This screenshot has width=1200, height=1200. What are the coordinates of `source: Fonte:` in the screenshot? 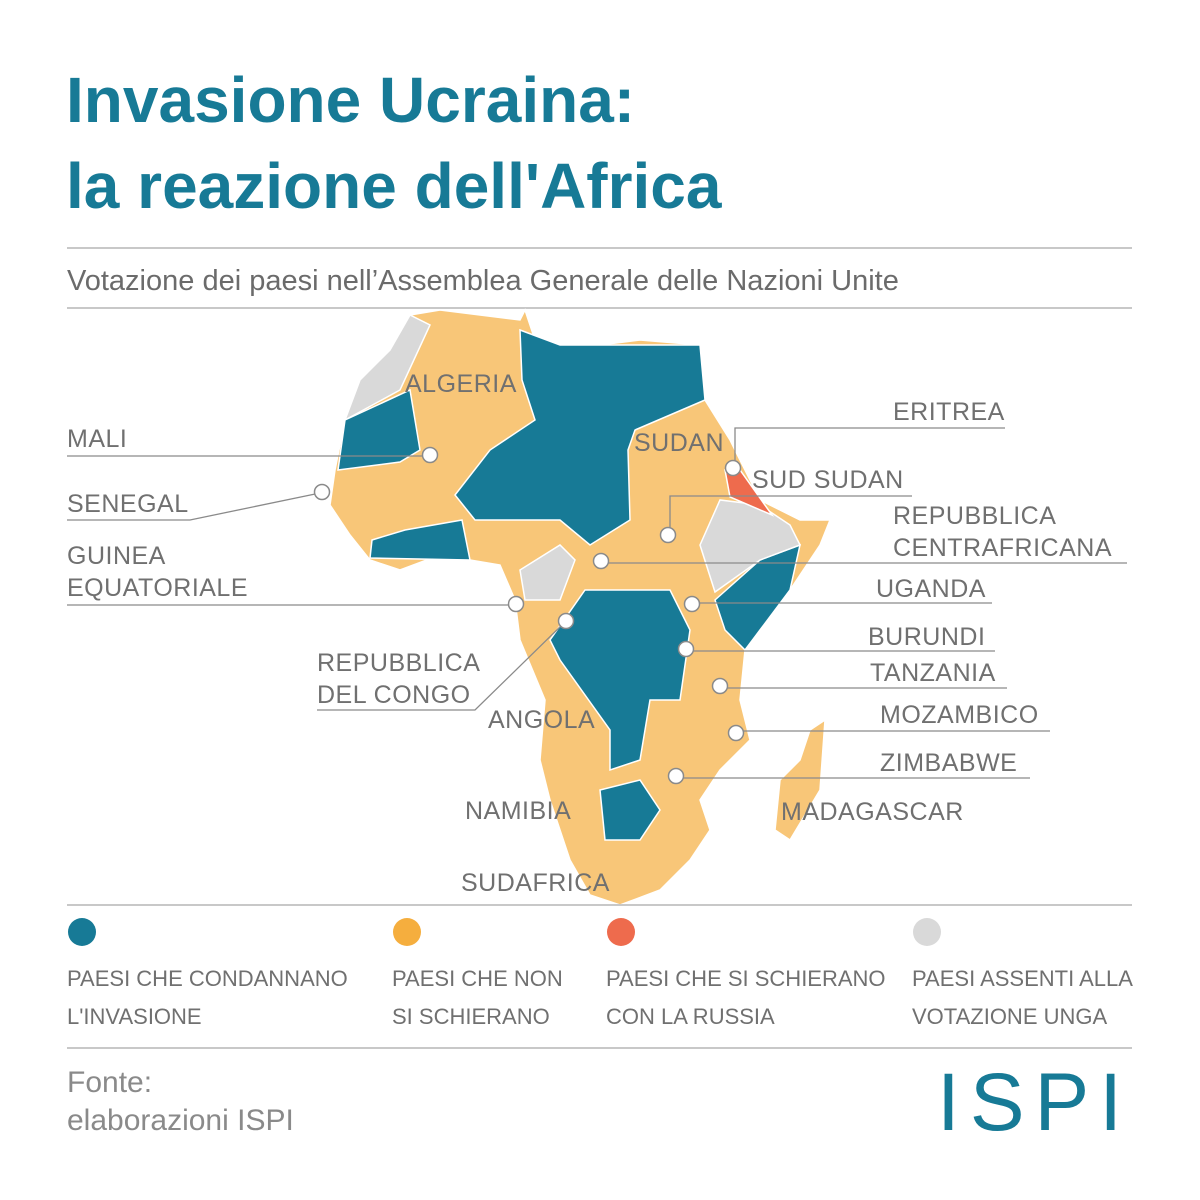 It's located at (109, 1082).